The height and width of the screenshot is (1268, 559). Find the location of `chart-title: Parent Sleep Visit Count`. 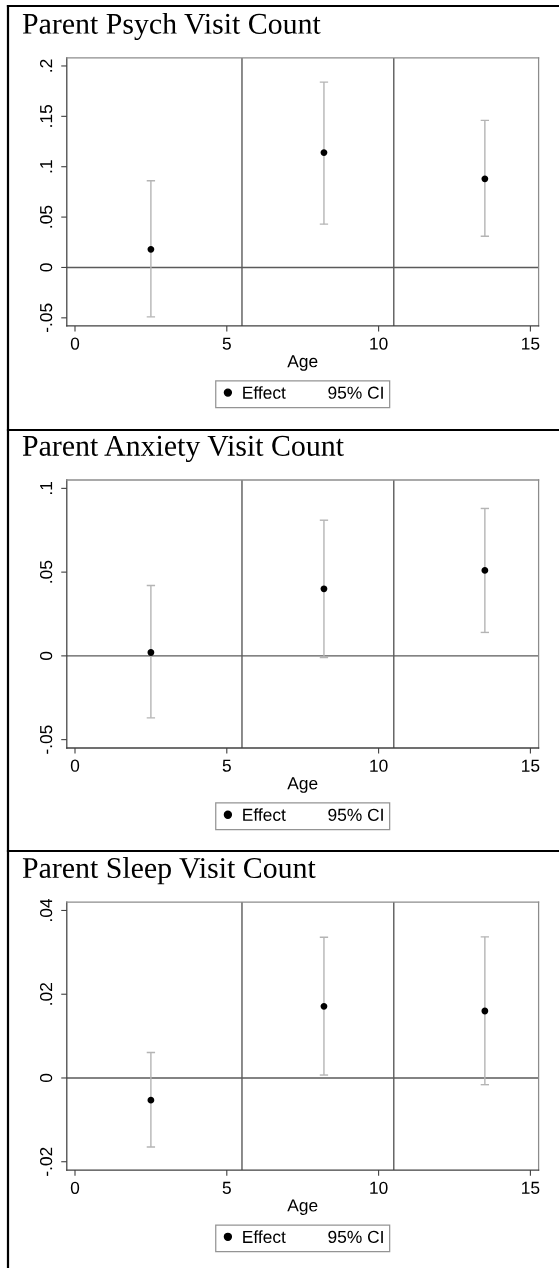

chart-title: Parent Sleep Visit Count is located at coordinates (169, 871).